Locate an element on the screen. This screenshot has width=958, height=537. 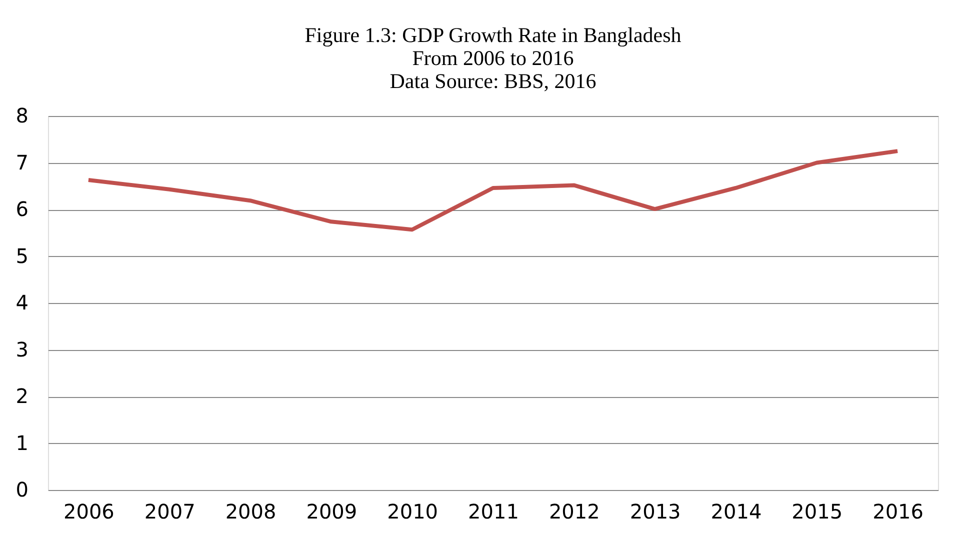
x-tick-label: 2011 is located at coordinates (493, 512).